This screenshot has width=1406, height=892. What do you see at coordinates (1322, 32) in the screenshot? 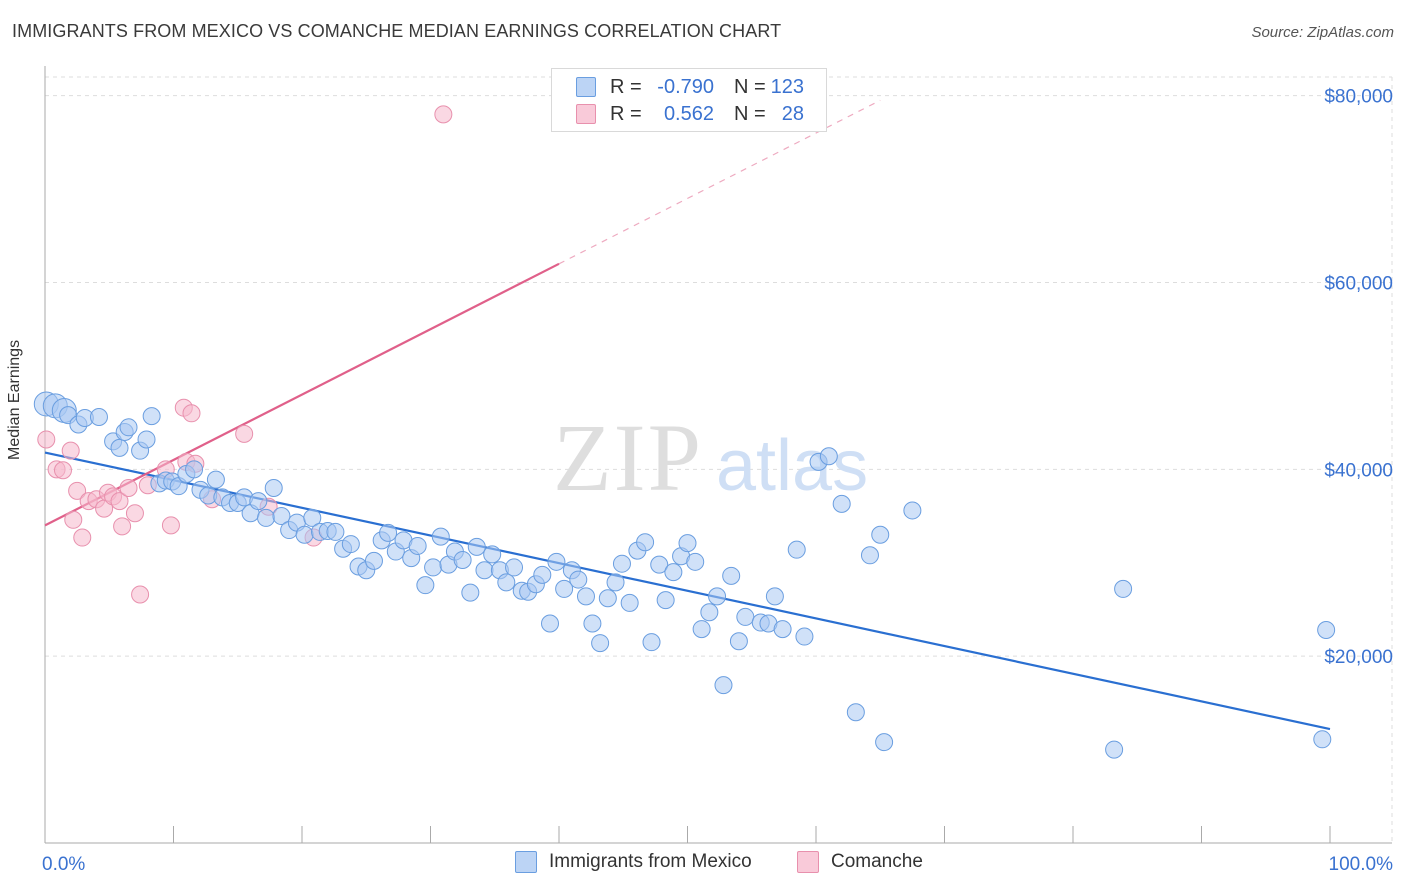
I see `source-label: Source: ZipAtlas.com` at bounding box center [1322, 32].